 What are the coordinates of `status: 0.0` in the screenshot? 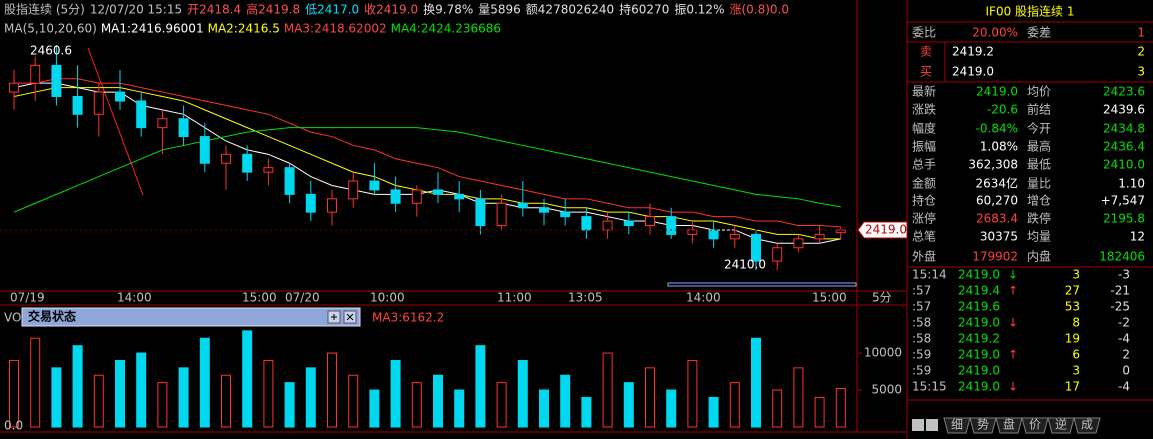 It's located at (13, 426).